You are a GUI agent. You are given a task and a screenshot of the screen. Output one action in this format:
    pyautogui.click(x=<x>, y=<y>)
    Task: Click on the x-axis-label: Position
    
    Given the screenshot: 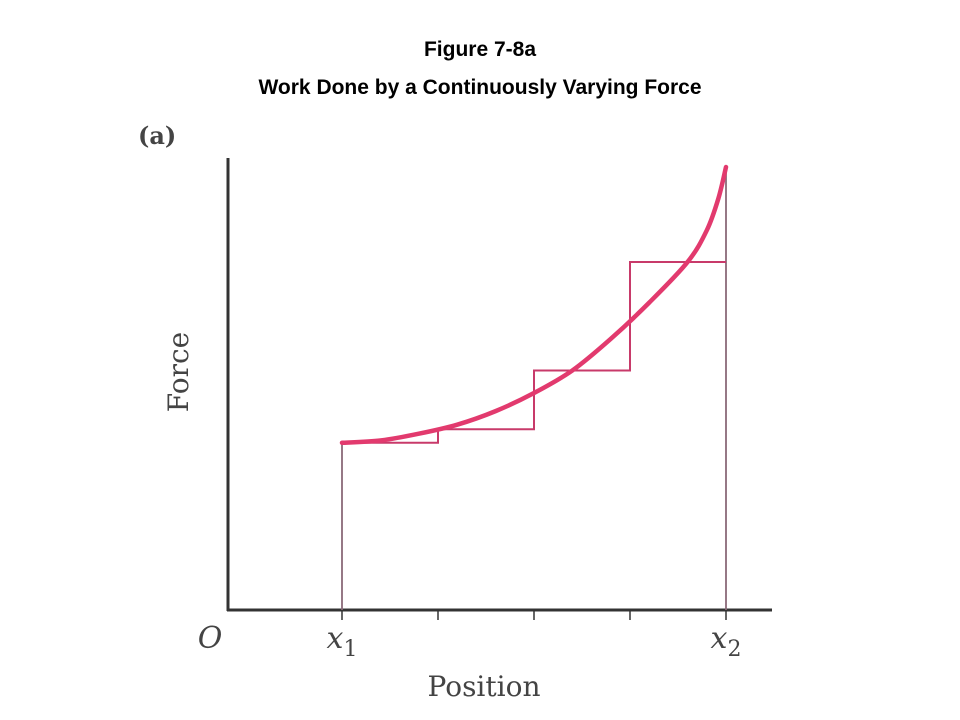 What is the action you would take?
    pyautogui.click(x=484, y=686)
    